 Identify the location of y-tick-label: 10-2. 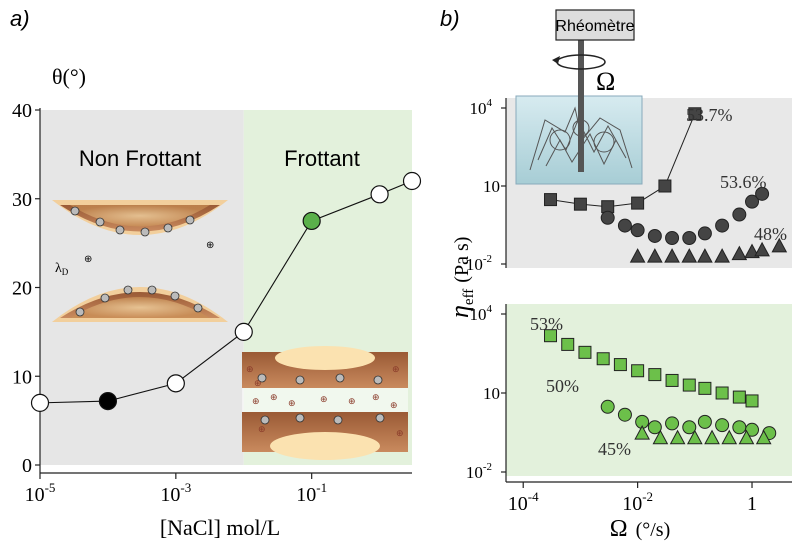
(479, 471).